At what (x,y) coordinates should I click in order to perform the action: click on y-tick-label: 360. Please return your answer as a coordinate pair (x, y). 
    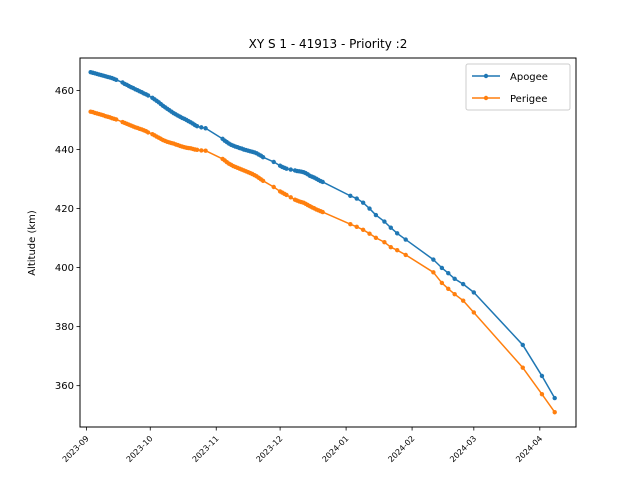
    Looking at the image, I should click on (64, 386).